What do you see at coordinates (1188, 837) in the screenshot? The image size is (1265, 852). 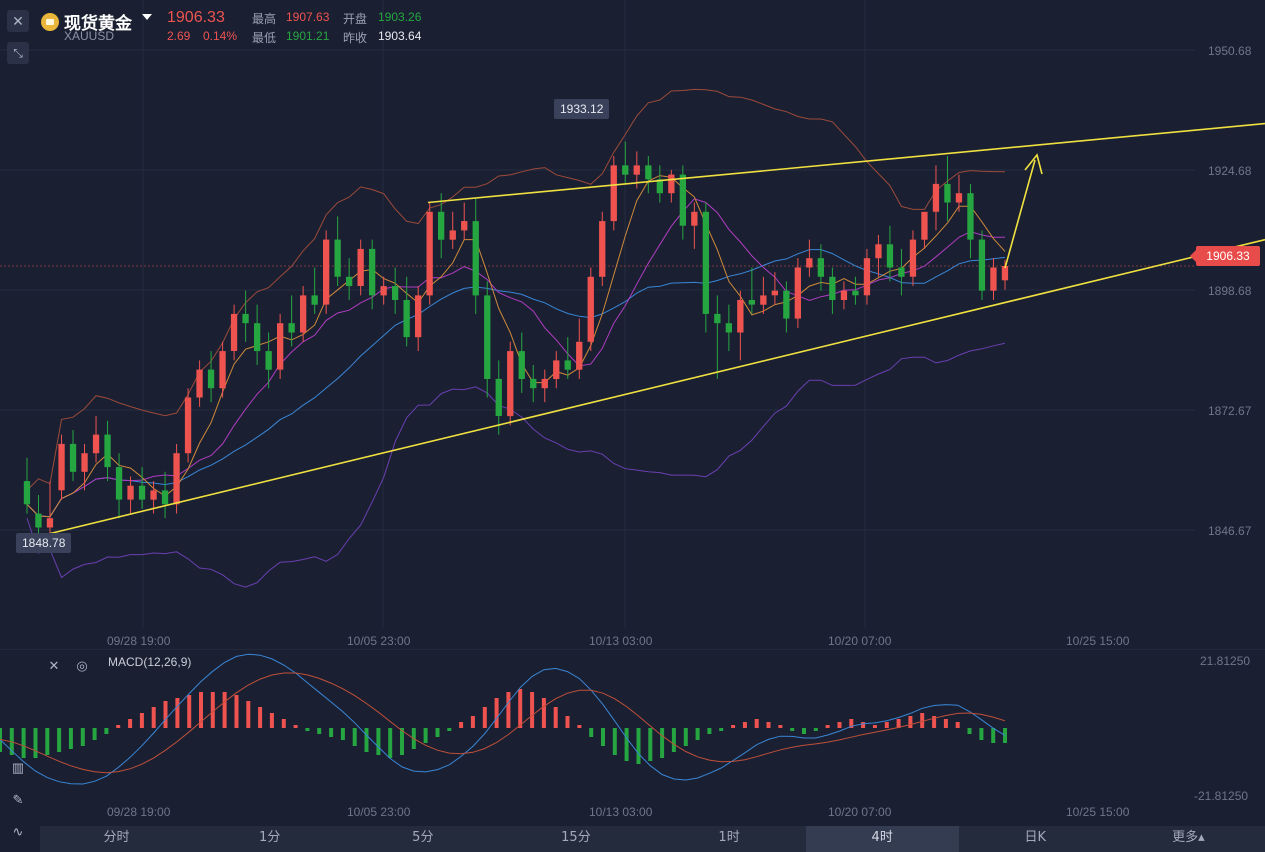 I see `tab-more: 更多▴` at bounding box center [1188, 837].